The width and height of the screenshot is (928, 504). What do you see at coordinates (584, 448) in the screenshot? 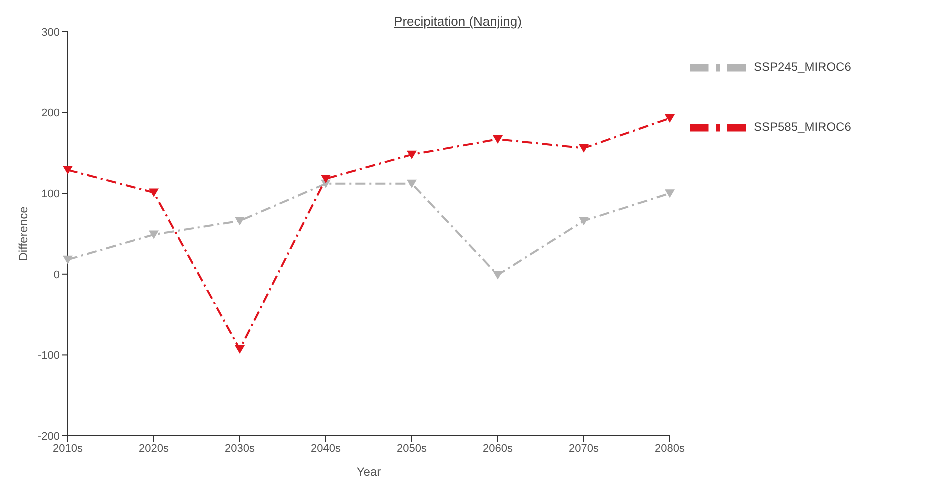
I see `x-tick-label: 2070s` at bounding box center [584, 448].